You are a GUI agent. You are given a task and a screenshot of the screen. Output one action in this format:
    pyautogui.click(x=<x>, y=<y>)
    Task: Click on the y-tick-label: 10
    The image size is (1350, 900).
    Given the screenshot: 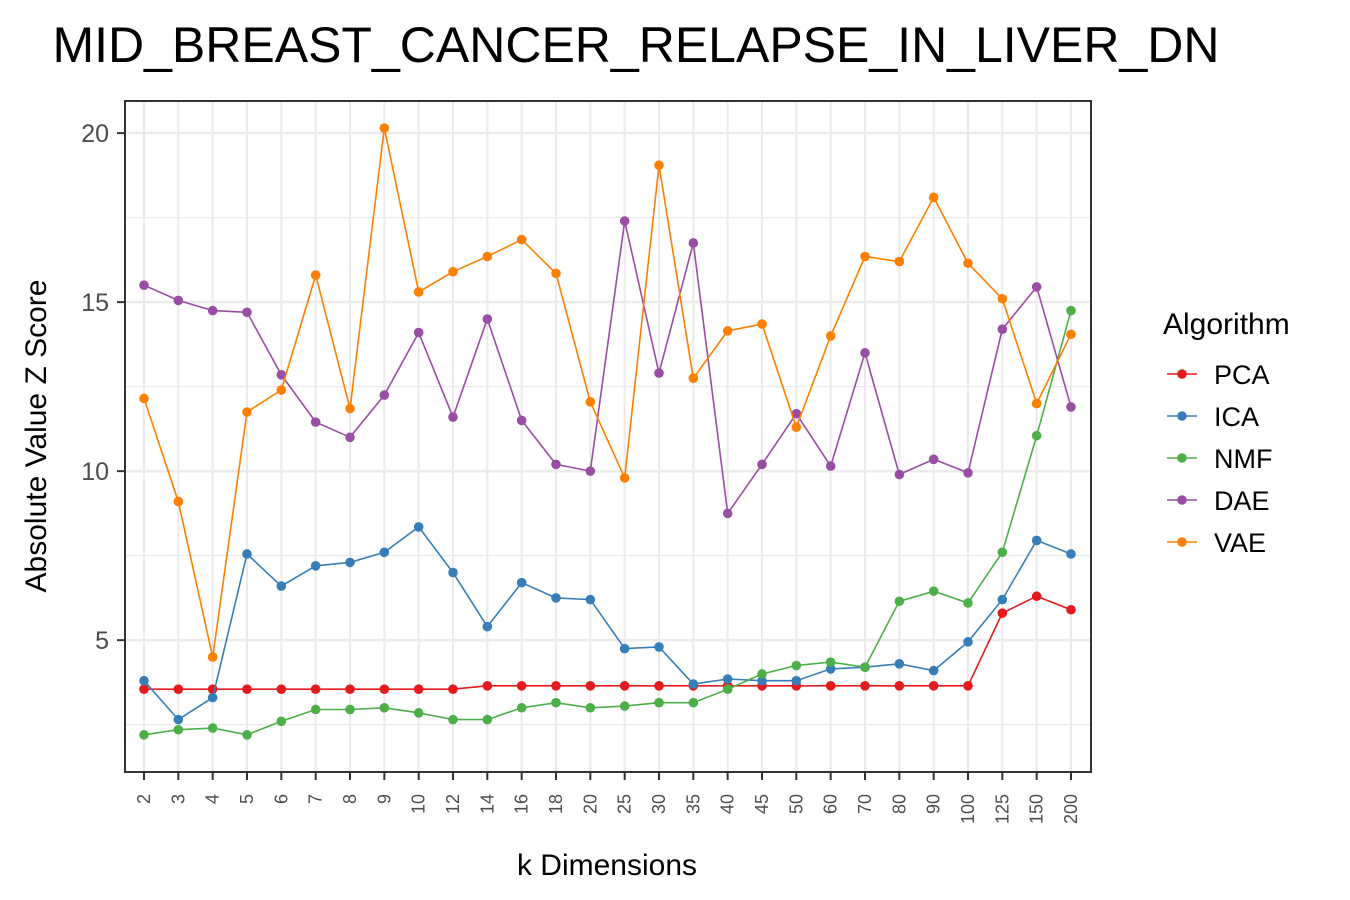 What is the action you would take?
    pyautogui.click(x=95, y=472)
    